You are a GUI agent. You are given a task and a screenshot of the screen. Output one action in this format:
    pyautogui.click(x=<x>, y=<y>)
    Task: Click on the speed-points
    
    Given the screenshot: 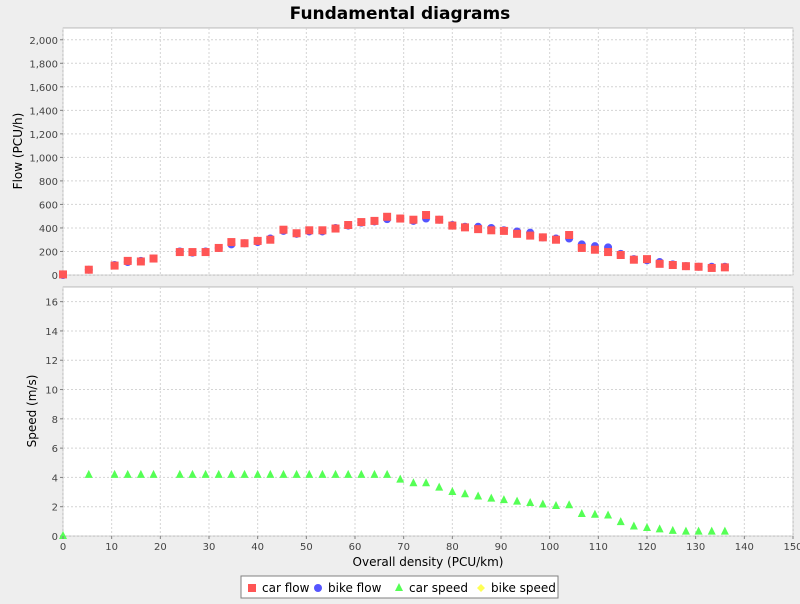 What is the action you would take?
    pyautogui.click(x=394, y=504)
    